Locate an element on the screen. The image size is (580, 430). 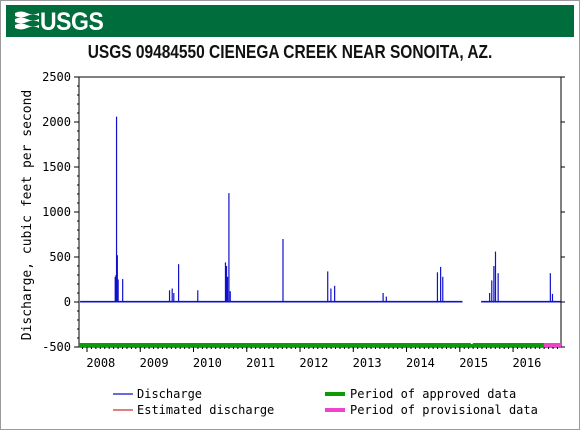
x-tick-label: 2008 is located at coordinates (100, 363).